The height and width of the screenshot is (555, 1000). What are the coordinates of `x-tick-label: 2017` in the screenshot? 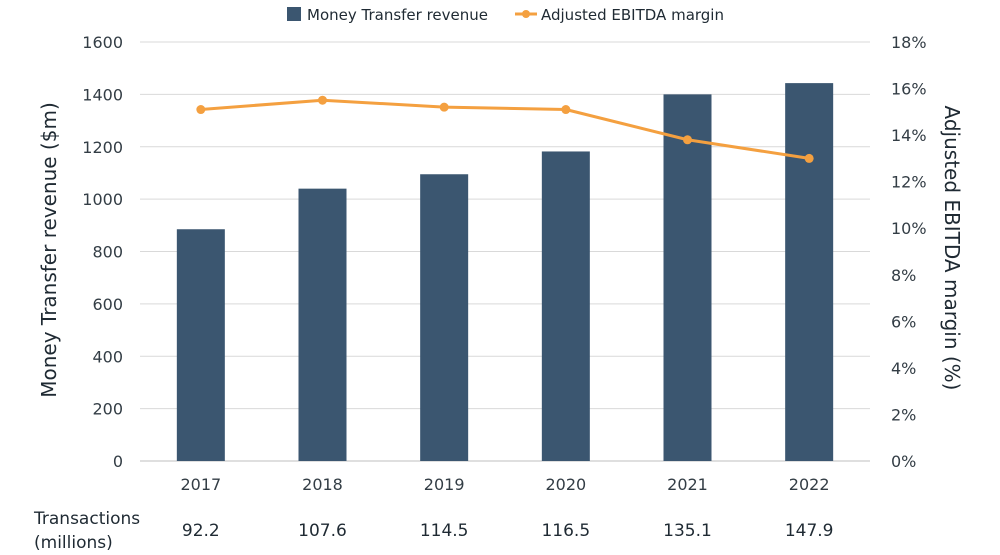 It's located at (200, 484).